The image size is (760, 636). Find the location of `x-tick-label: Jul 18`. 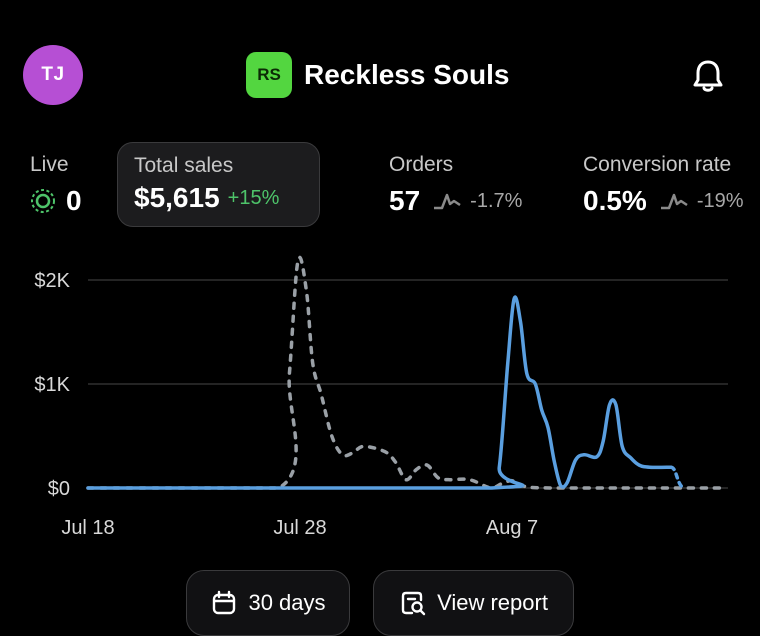

x-tick-label: Jul 18 is located at coordinates (87, 528).